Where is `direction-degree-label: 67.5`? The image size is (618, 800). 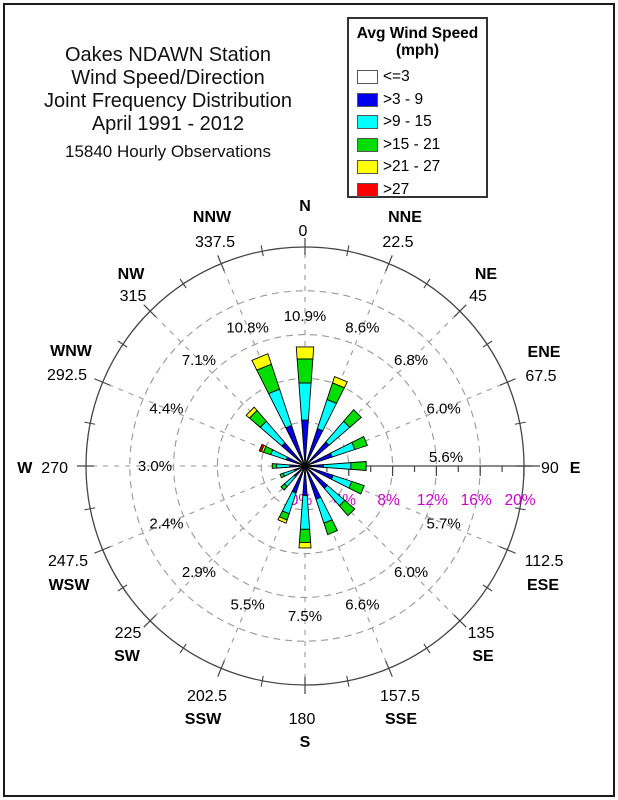 direction-degree-label: 67.5 is located at coordinates (540, 376).